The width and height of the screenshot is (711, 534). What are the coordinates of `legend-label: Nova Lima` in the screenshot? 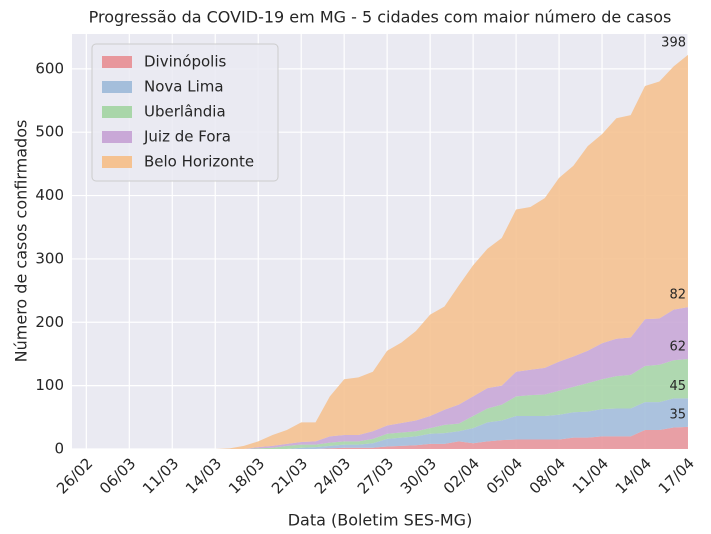 It's located at (184, 87).